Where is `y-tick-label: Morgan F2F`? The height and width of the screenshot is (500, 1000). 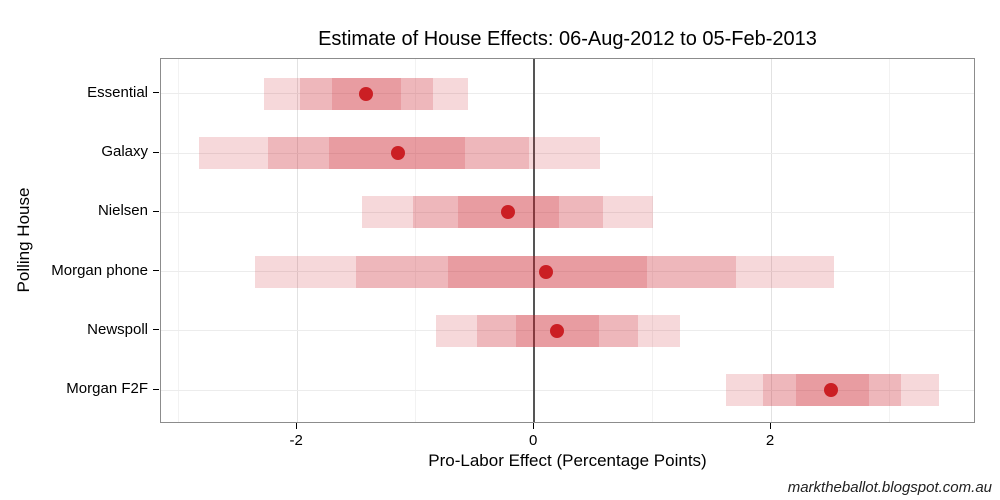 y-tick-label: Morgan F2F is located at coordinates (107, 389).